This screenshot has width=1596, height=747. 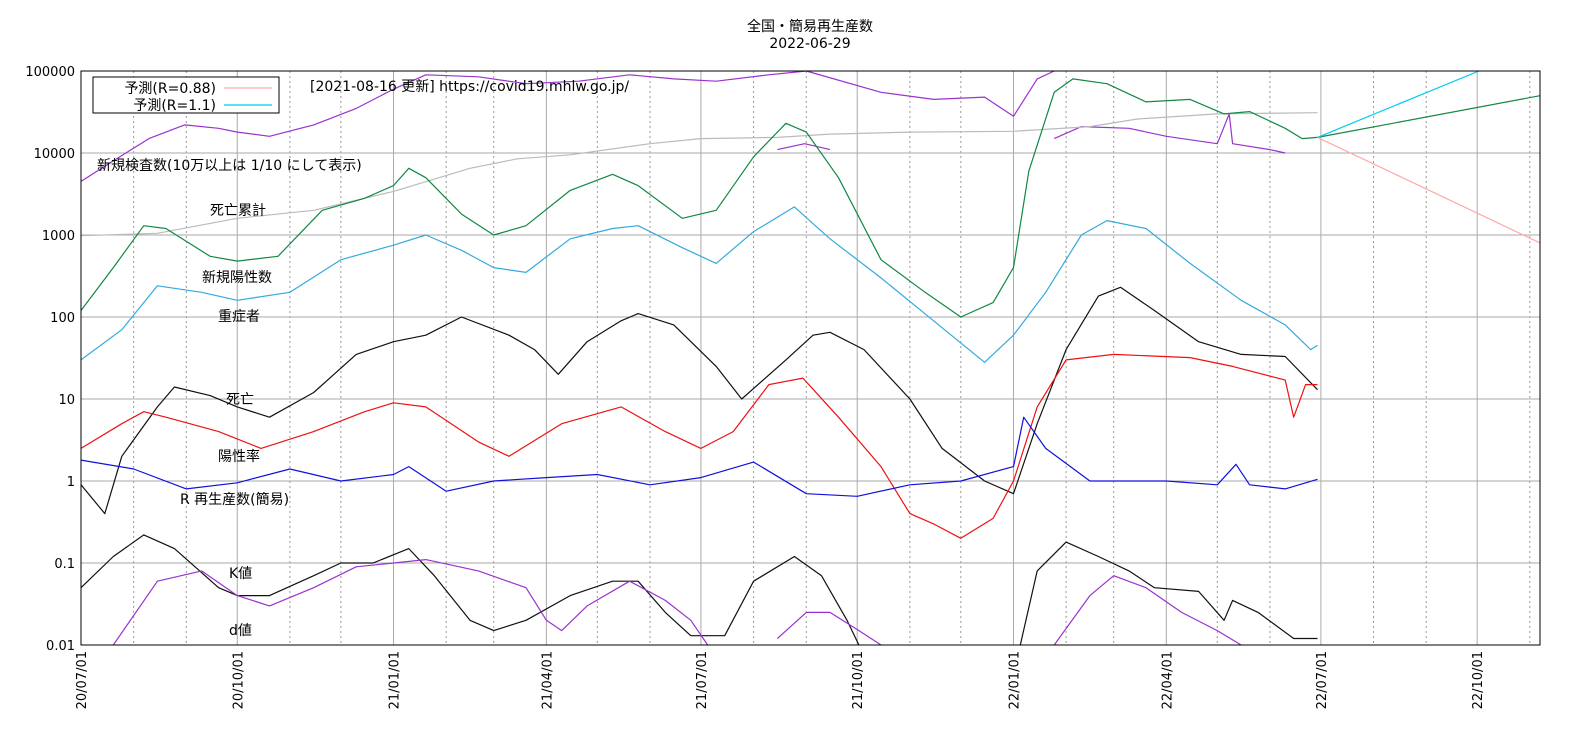 What do you see at coordinates (174, 106) in the screenshot?
I see `legend-label: 予測(R=1.1)` at bounding box center [174, 106].